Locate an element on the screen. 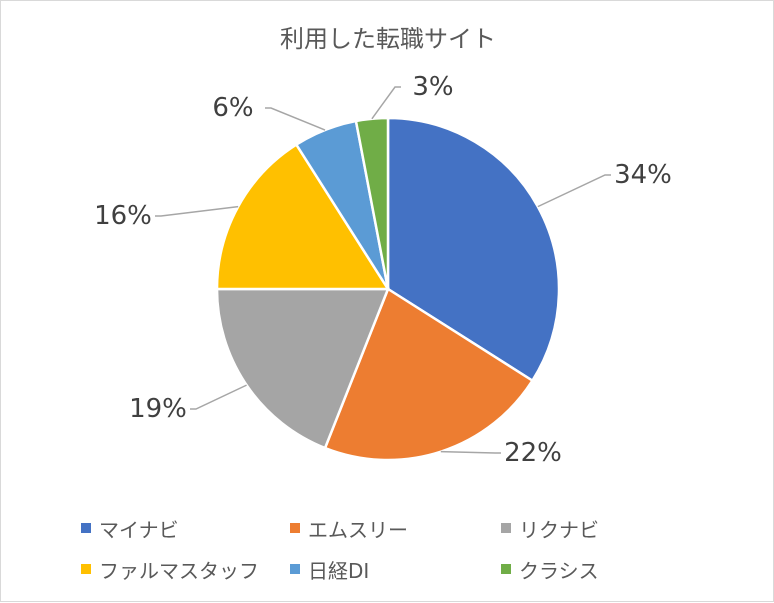  legend-label-2: エムスリー is located at coordinates (358, 529).